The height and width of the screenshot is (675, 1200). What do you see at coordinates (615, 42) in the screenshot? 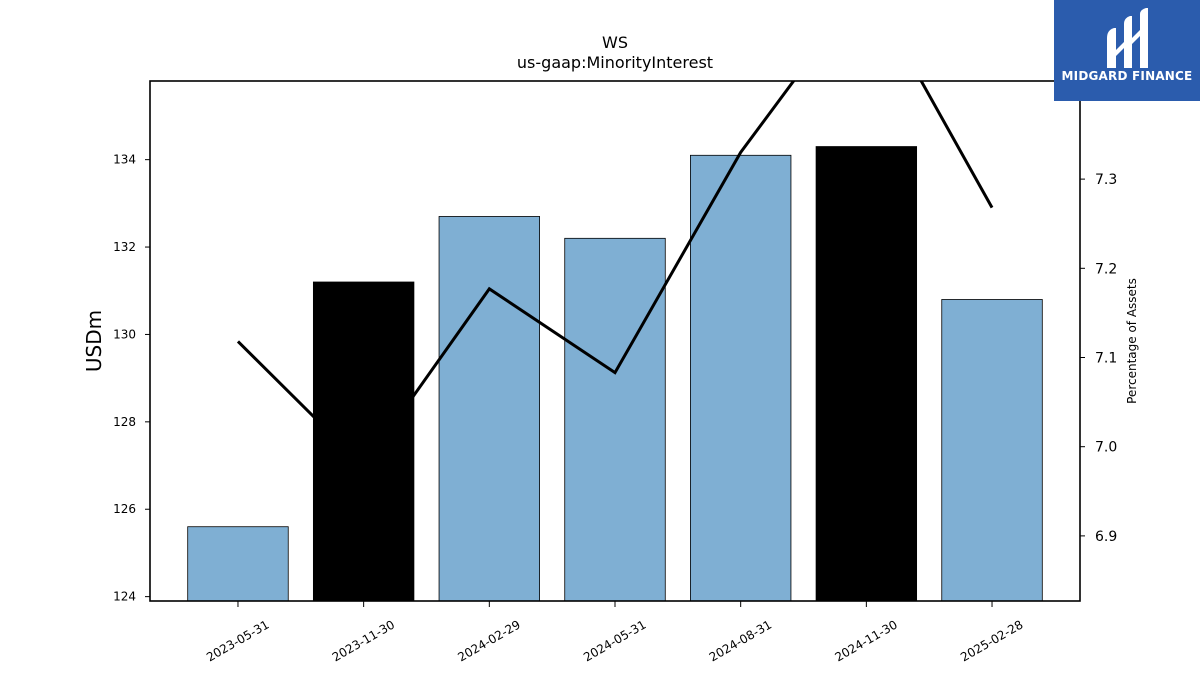
I see `chart-title: WS` at bounding box center [615, 42].